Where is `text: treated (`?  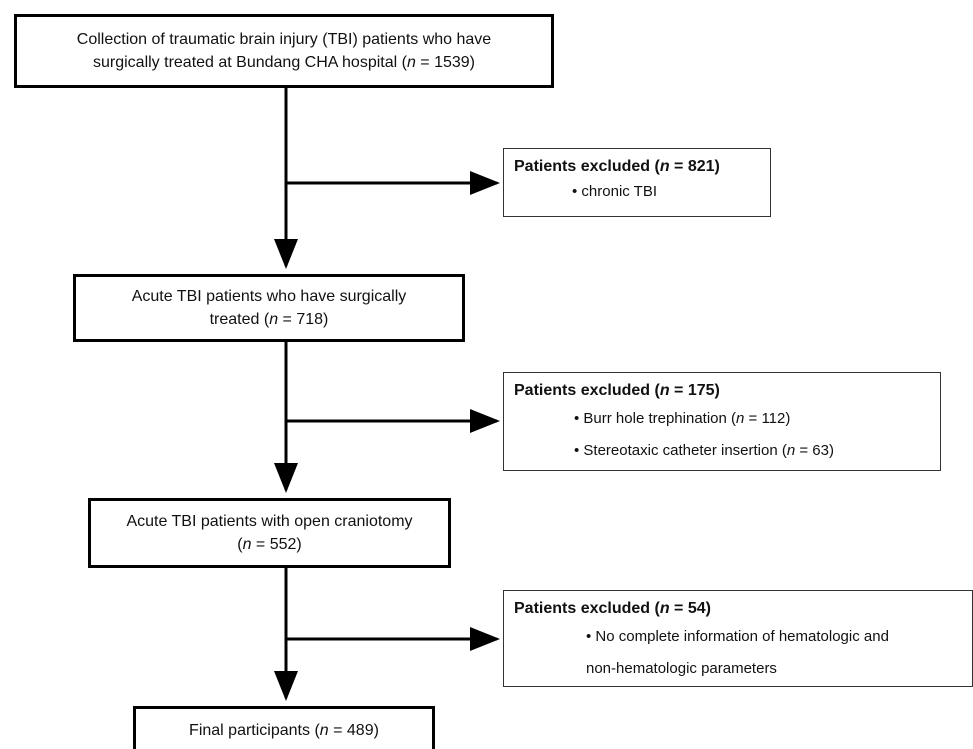 text: treated ( is located at coordinates (239, 319).